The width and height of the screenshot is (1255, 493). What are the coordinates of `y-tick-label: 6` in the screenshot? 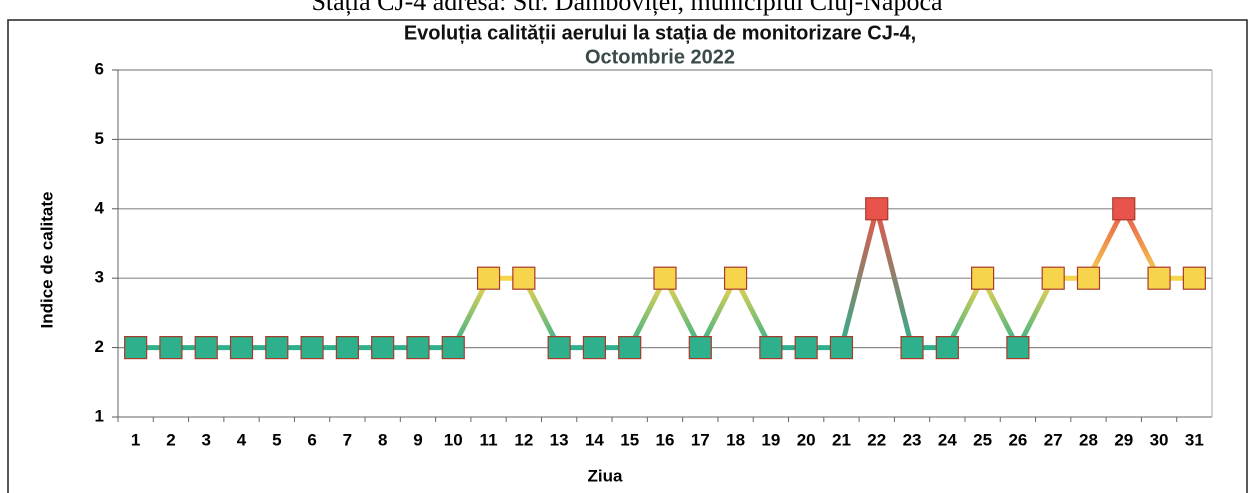 It's located at (99, 68).